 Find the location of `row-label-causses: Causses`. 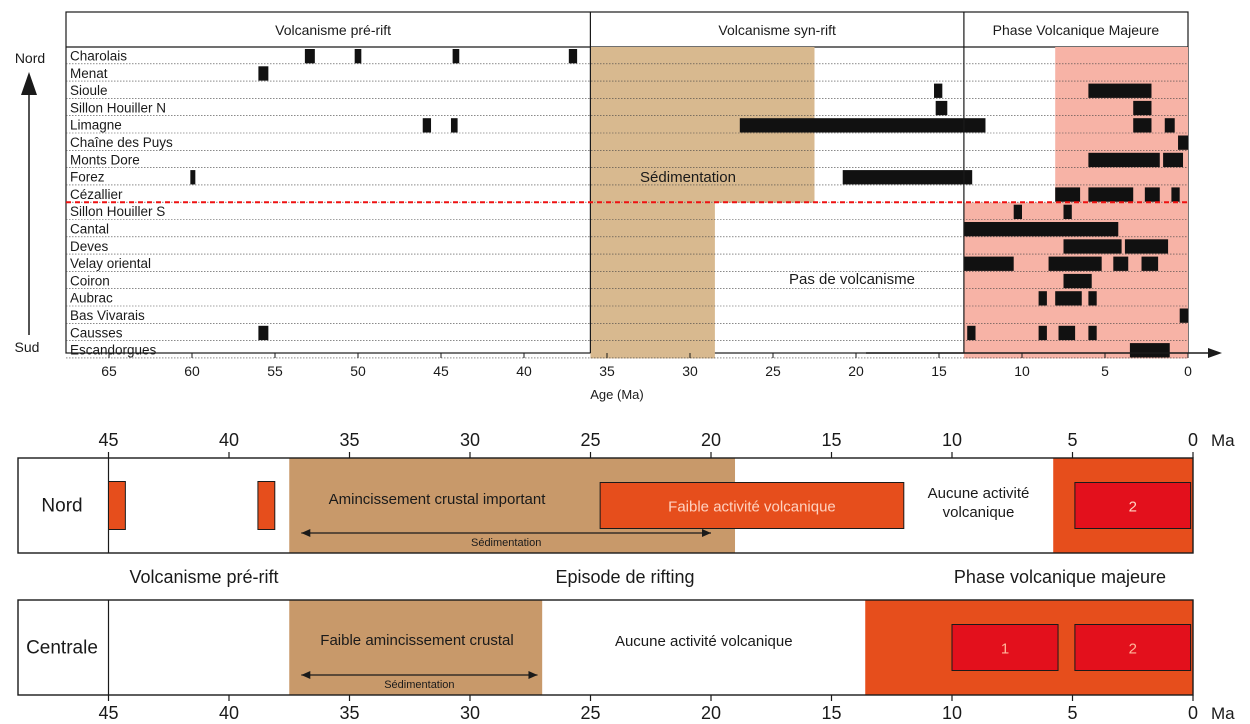

row-label-causses: Causses is located at coordinates (96, 332).